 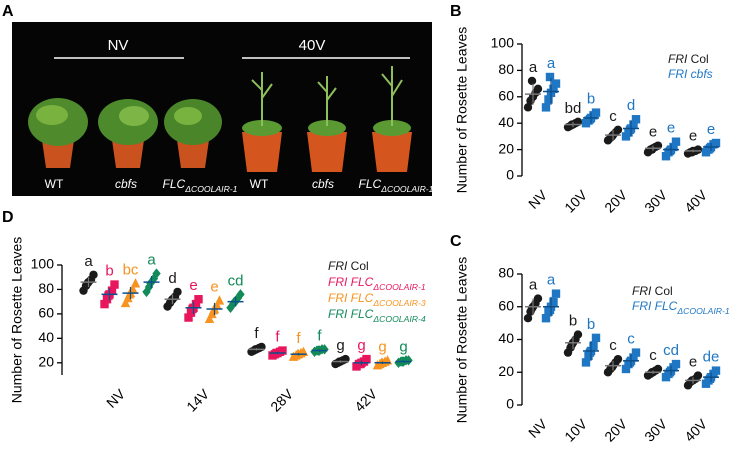 What do you see at coordinates (118, 45) in the screenshot?
I see `group-label: NV` at bounding box center [118, 45].